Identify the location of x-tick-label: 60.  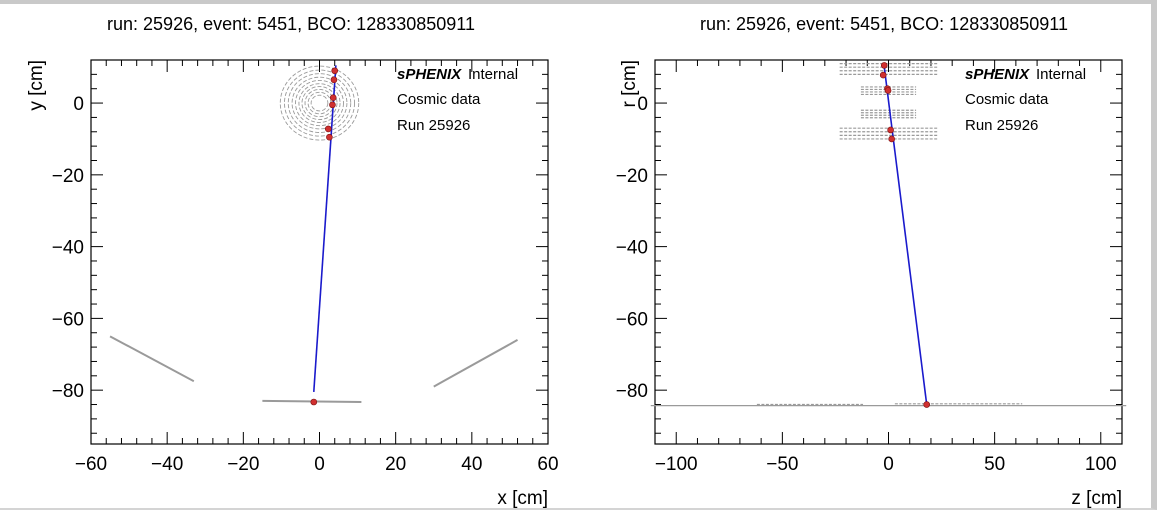
(547, 464).